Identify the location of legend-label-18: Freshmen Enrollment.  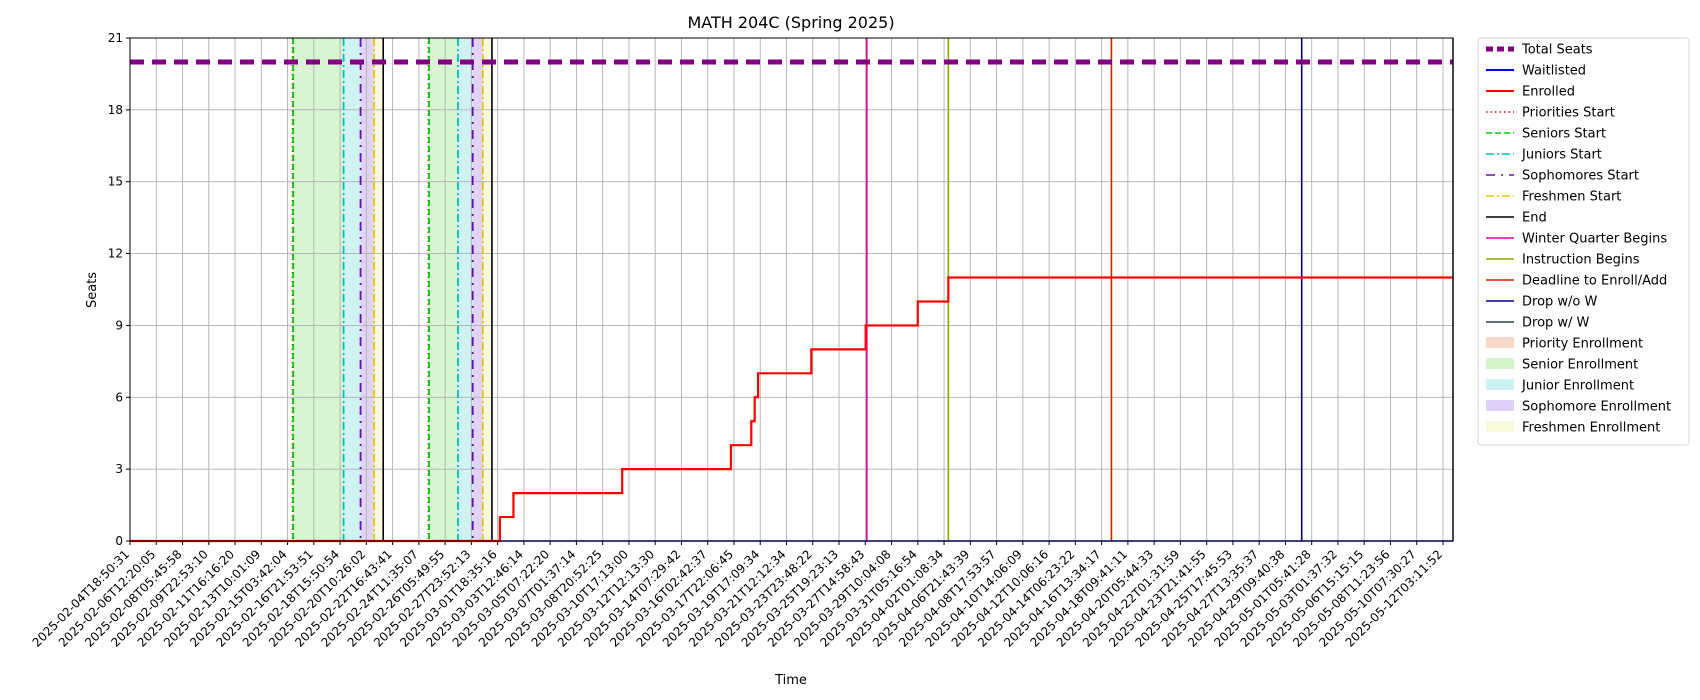
(1591, 428).